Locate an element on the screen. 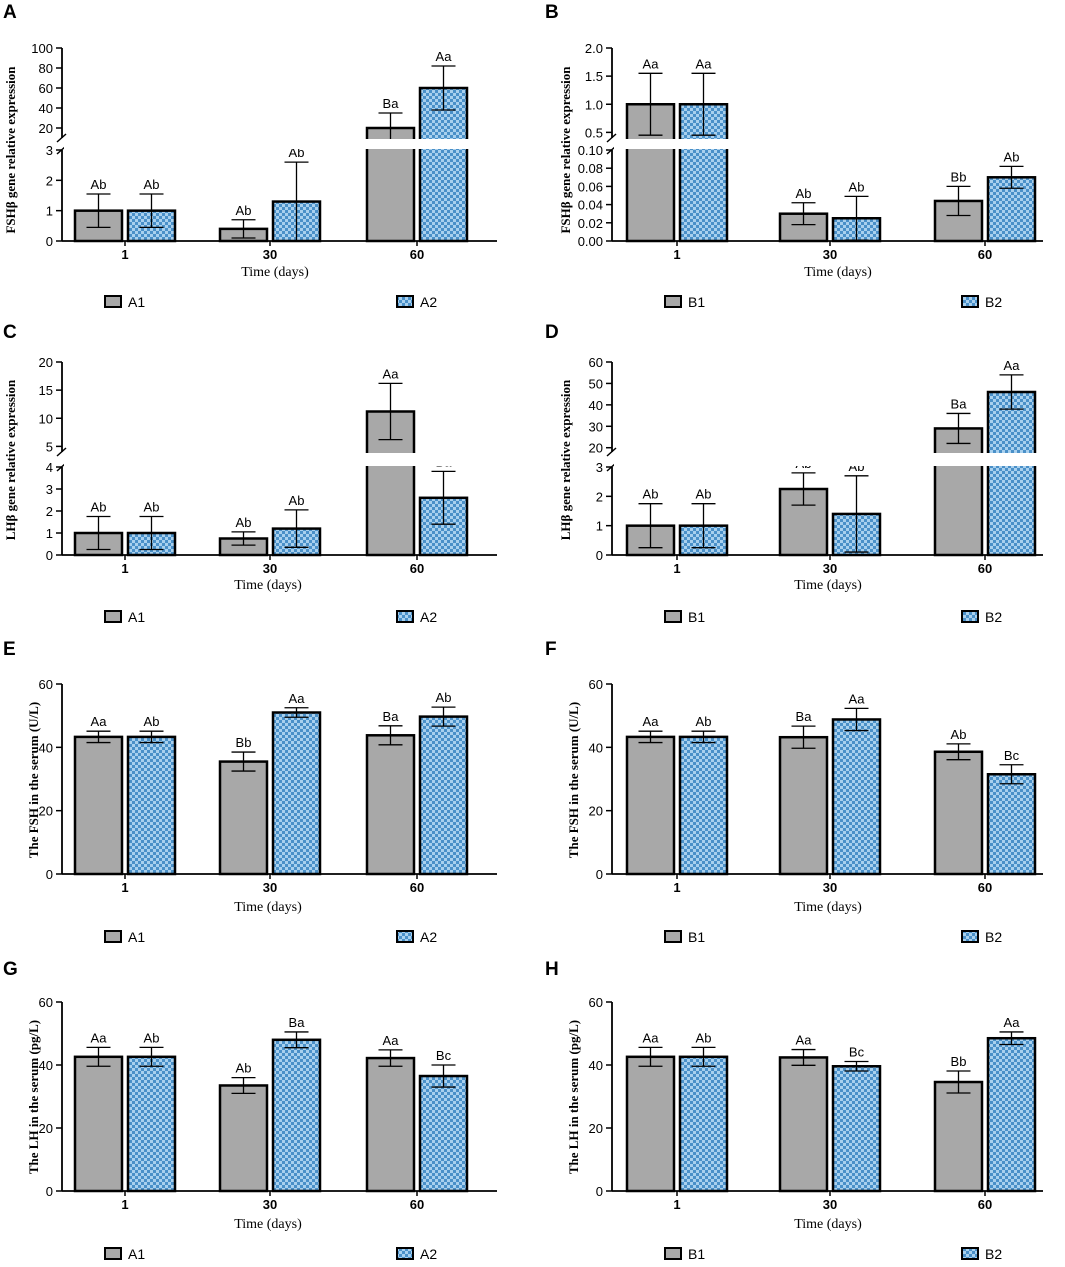 This screenshot has height=1267, width=1065. y-tick-label: 10 is located at coordinates (46, 418).